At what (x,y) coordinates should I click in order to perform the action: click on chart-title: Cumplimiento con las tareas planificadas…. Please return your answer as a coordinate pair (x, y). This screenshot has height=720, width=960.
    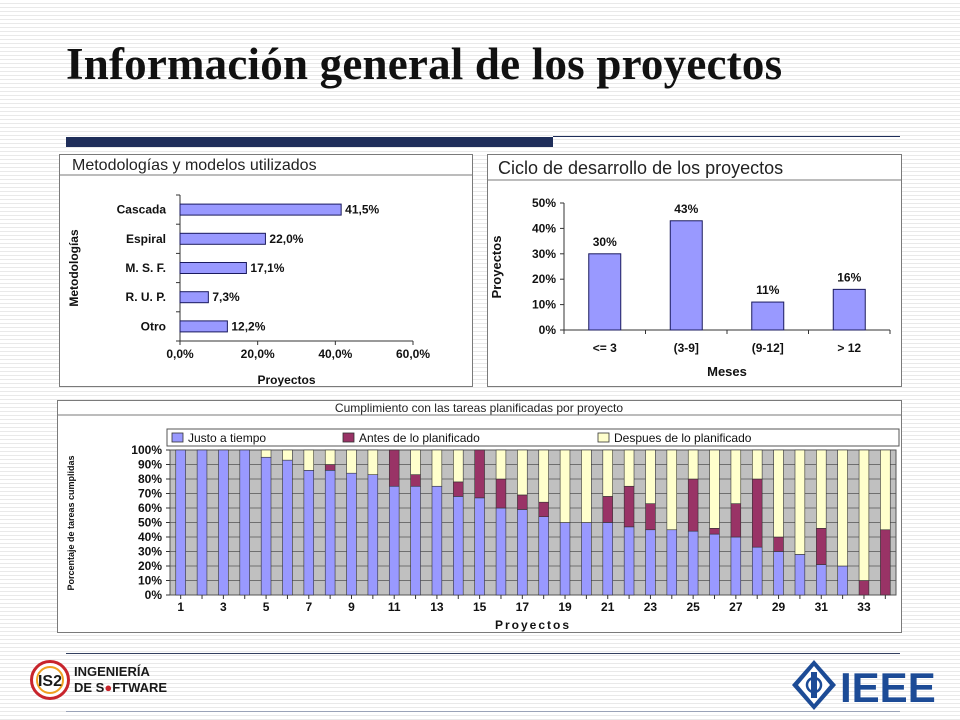
    Looking at the image, I should click on (479, 408).